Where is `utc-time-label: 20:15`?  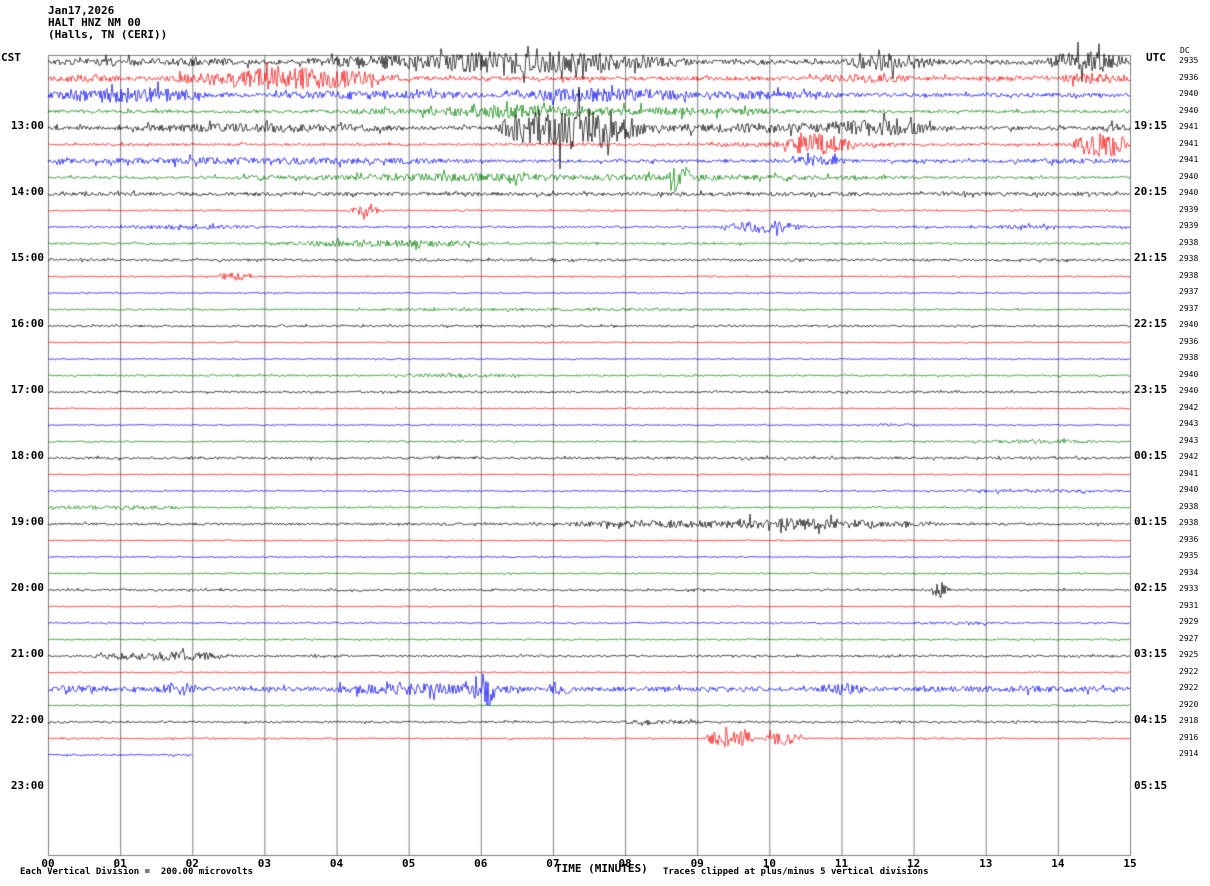
utc-time-label: 20:15 is located at coordinates (1151, 191).